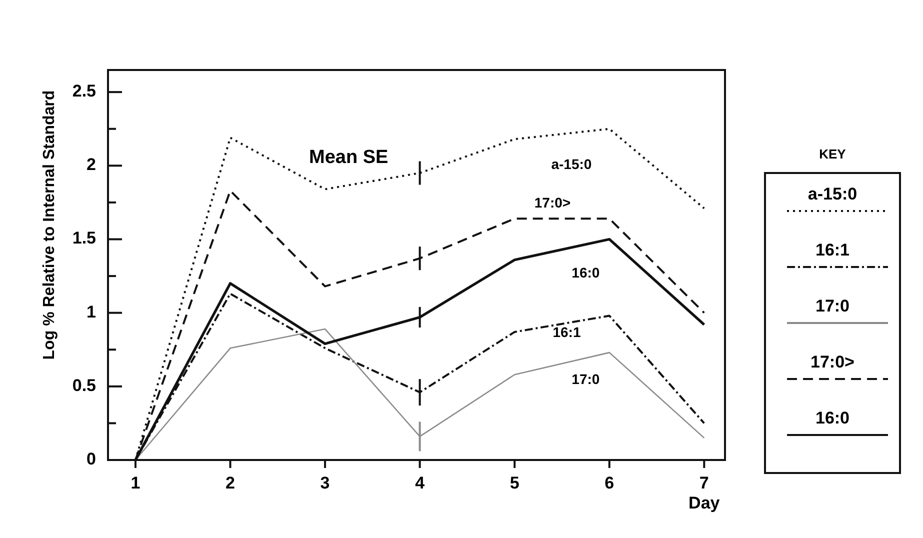  Describe the element at coordinates (325, 482) in the screenshot. I see `x-tick-label: 3` at that location.